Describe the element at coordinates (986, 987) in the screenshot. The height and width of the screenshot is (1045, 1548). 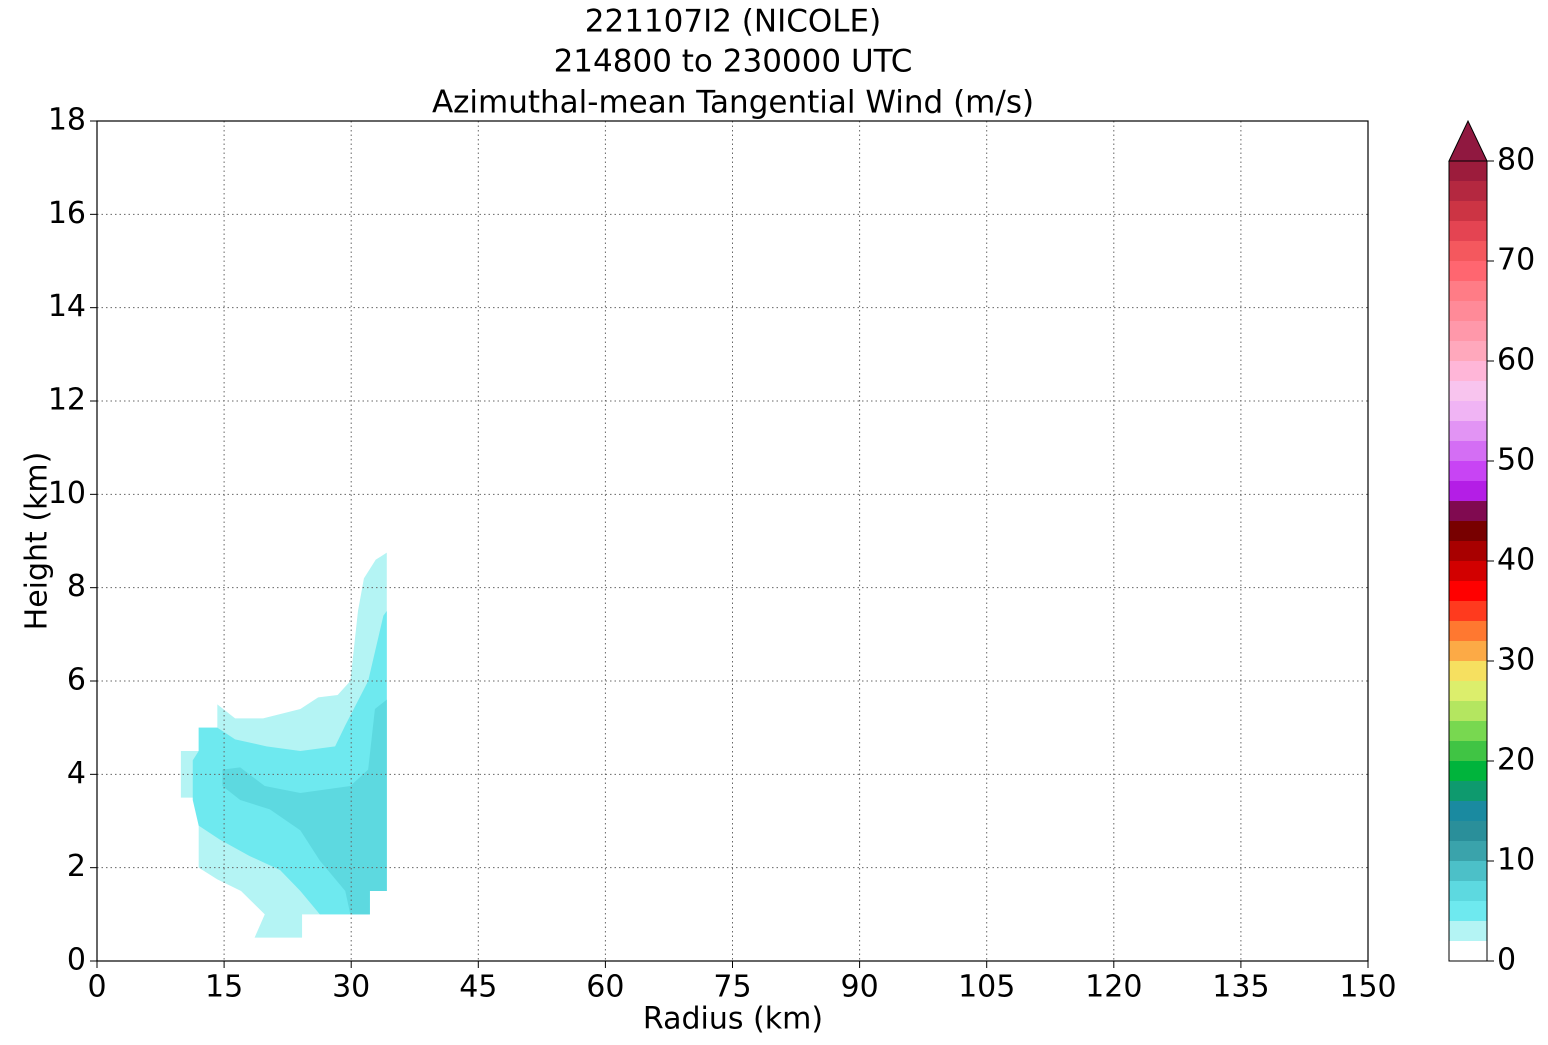
I see `x-tick-label: 105` at that location.